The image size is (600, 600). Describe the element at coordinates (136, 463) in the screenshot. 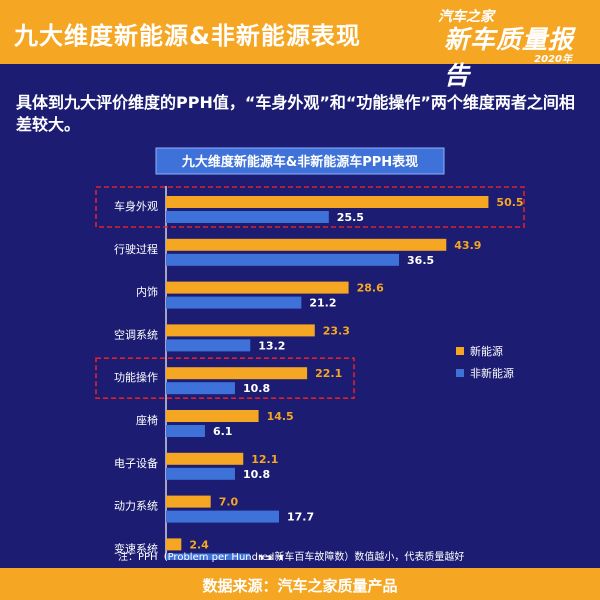

I see `category-label: 电子设备` at that location.